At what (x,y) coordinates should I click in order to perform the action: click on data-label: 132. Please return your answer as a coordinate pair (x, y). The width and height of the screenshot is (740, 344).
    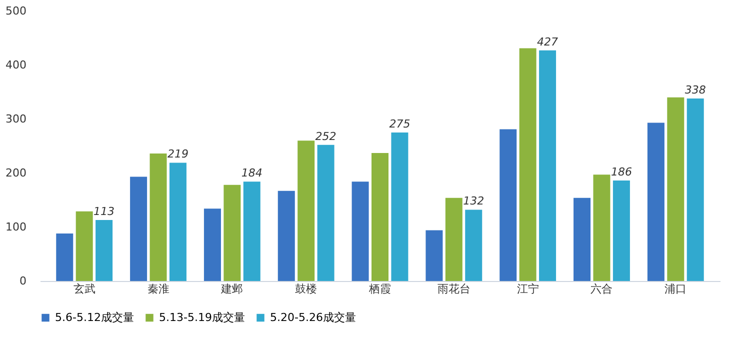
    Looking at the image, I should click on (473, 201).